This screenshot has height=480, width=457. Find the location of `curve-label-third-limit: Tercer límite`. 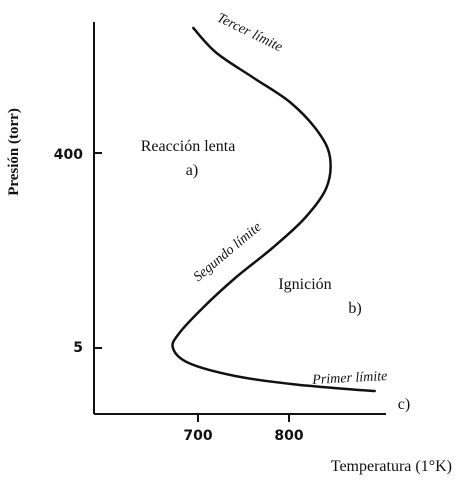

curve-label-third-limit: Tercer límite is located at coordinates (249, 33).